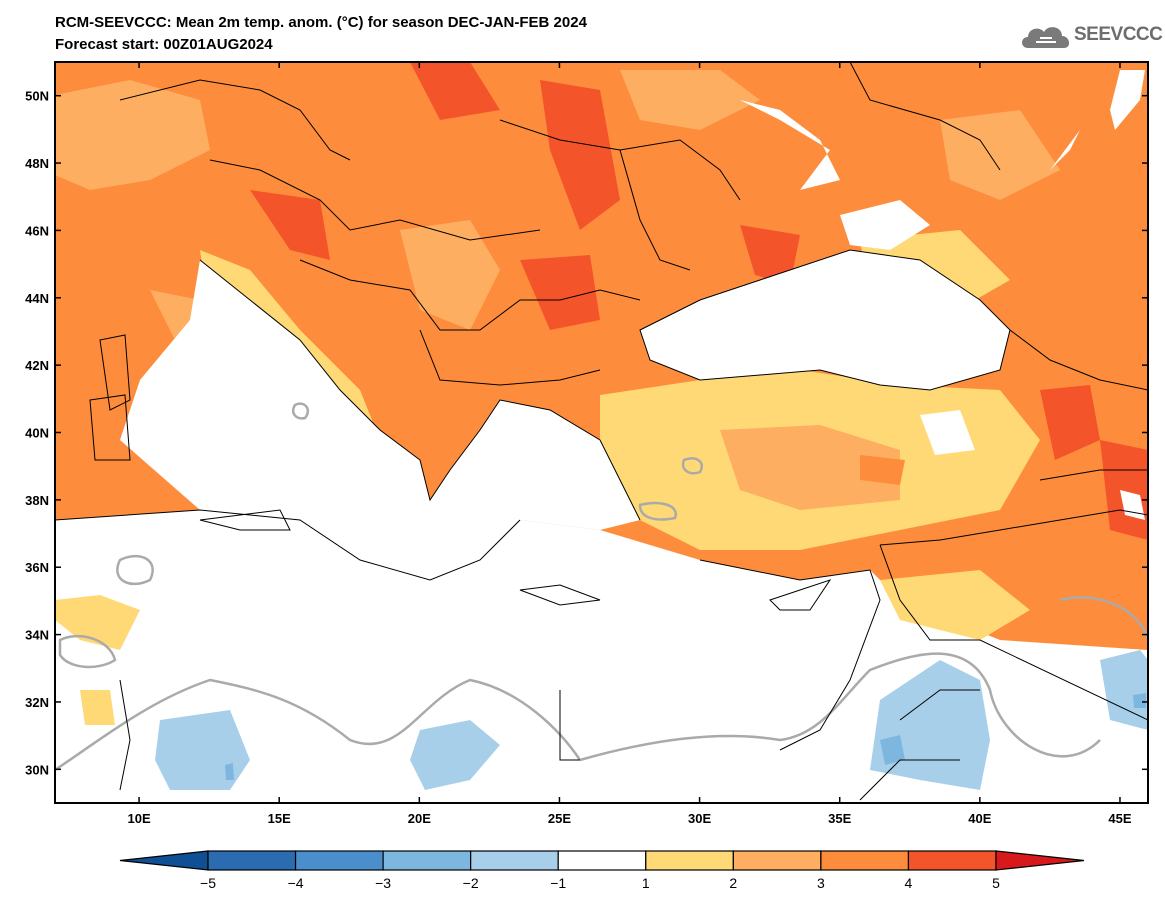  What do you see at coordinates (885, 225) in the screenshot?
I see `sea-of-azov` at bounding box center [885, 225].